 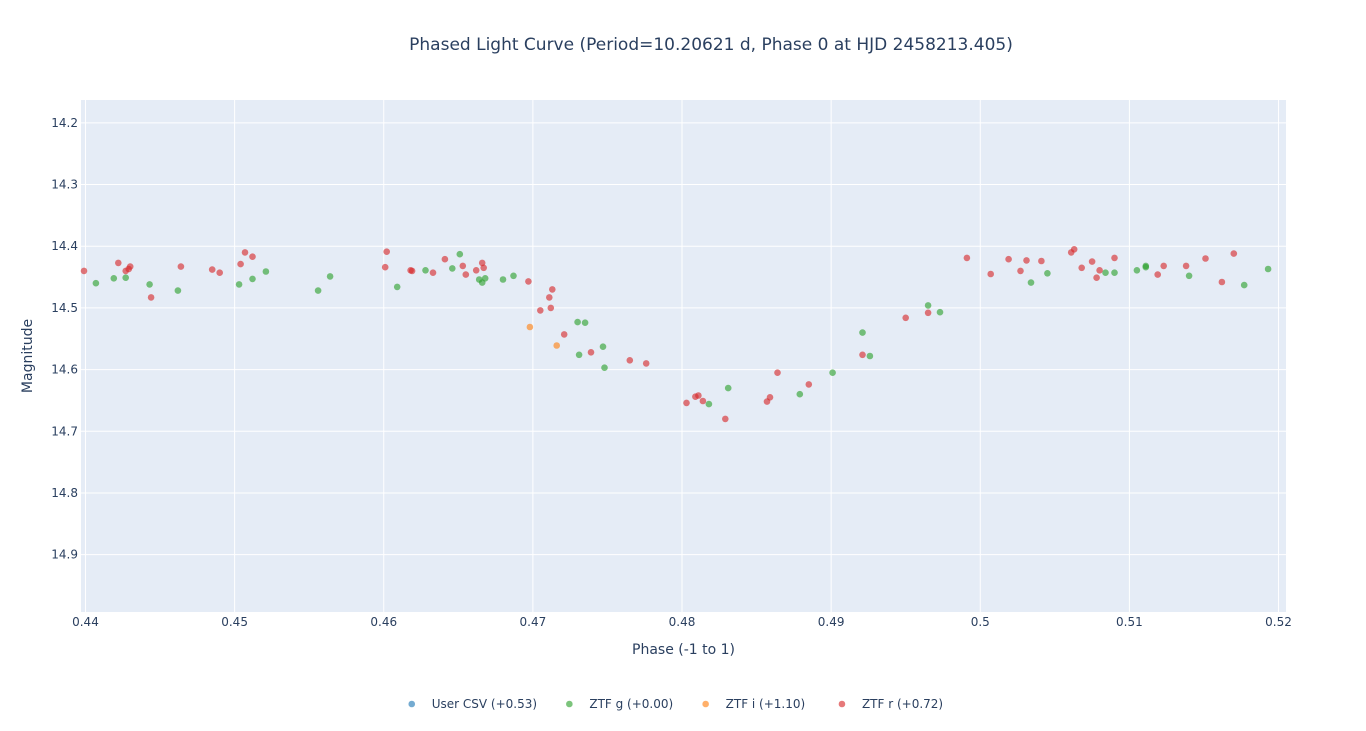 I want to click on legend-item: ZTF r (+0.72), so click(x=890, y=704).